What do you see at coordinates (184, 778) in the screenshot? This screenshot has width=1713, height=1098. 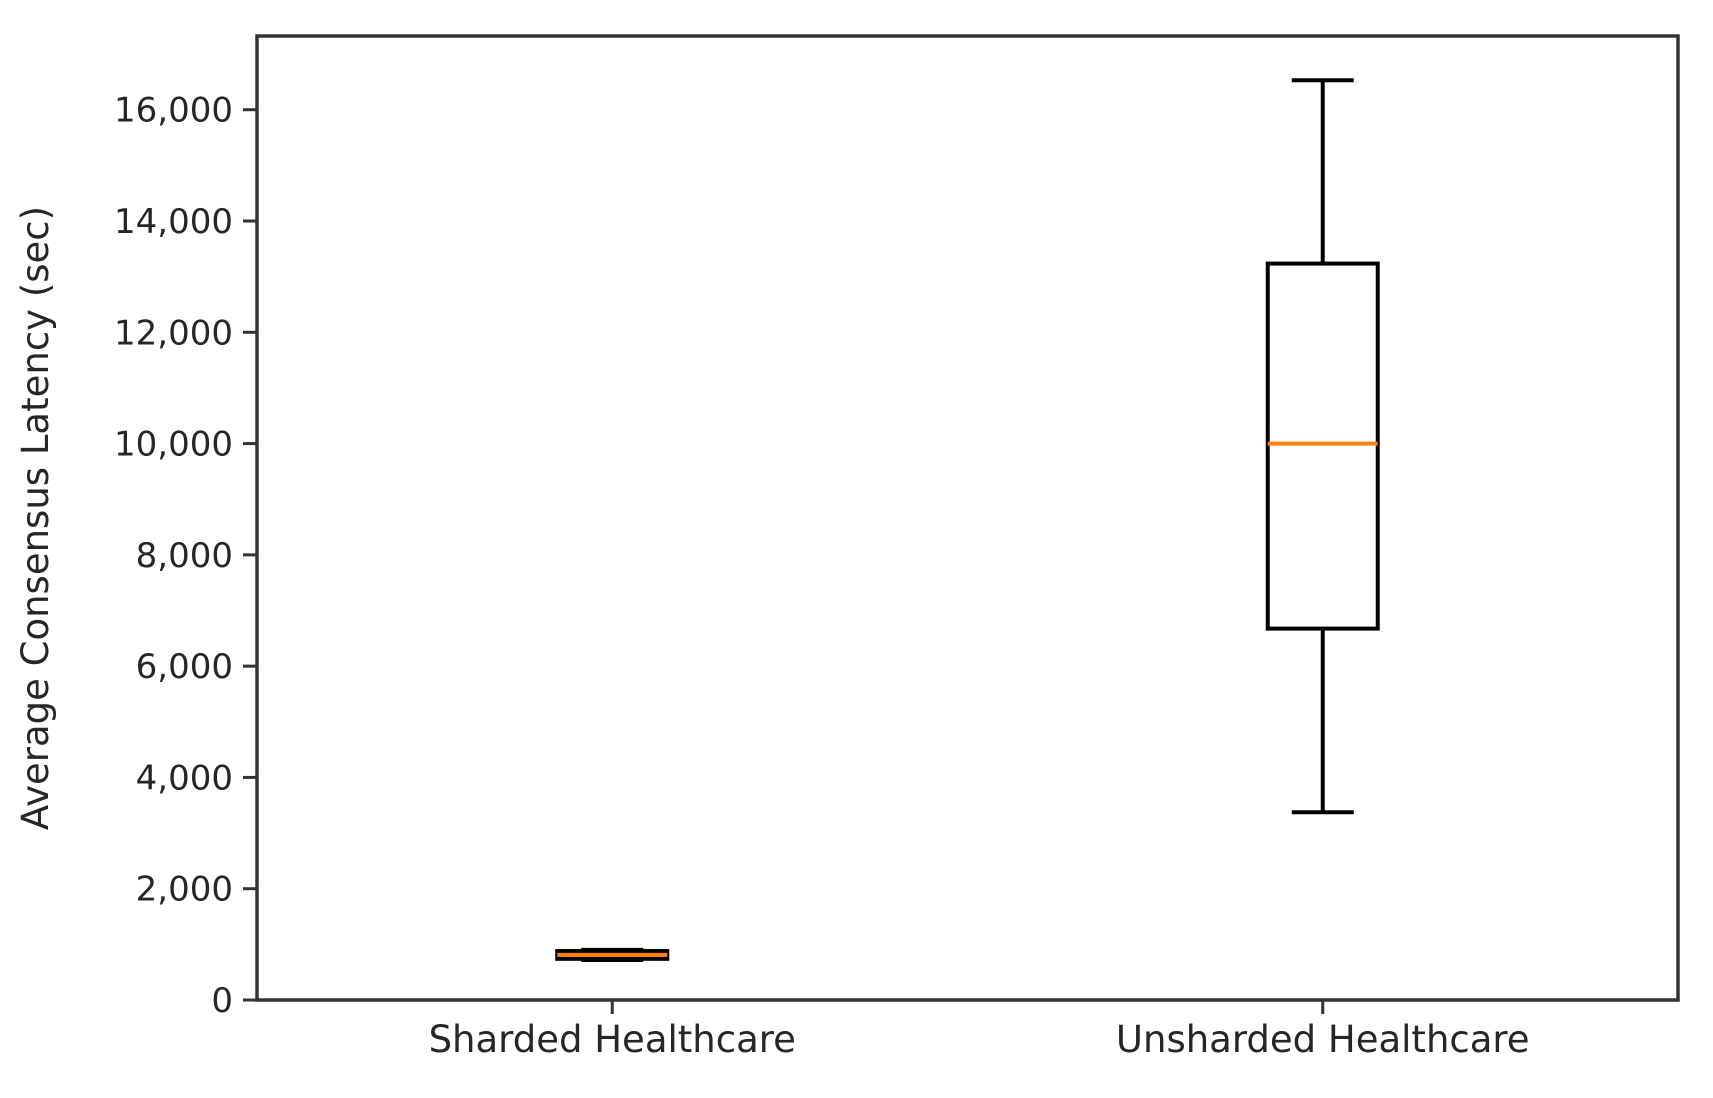 I see `y-tick-label: 4,000` at bounding box center [184, 778].